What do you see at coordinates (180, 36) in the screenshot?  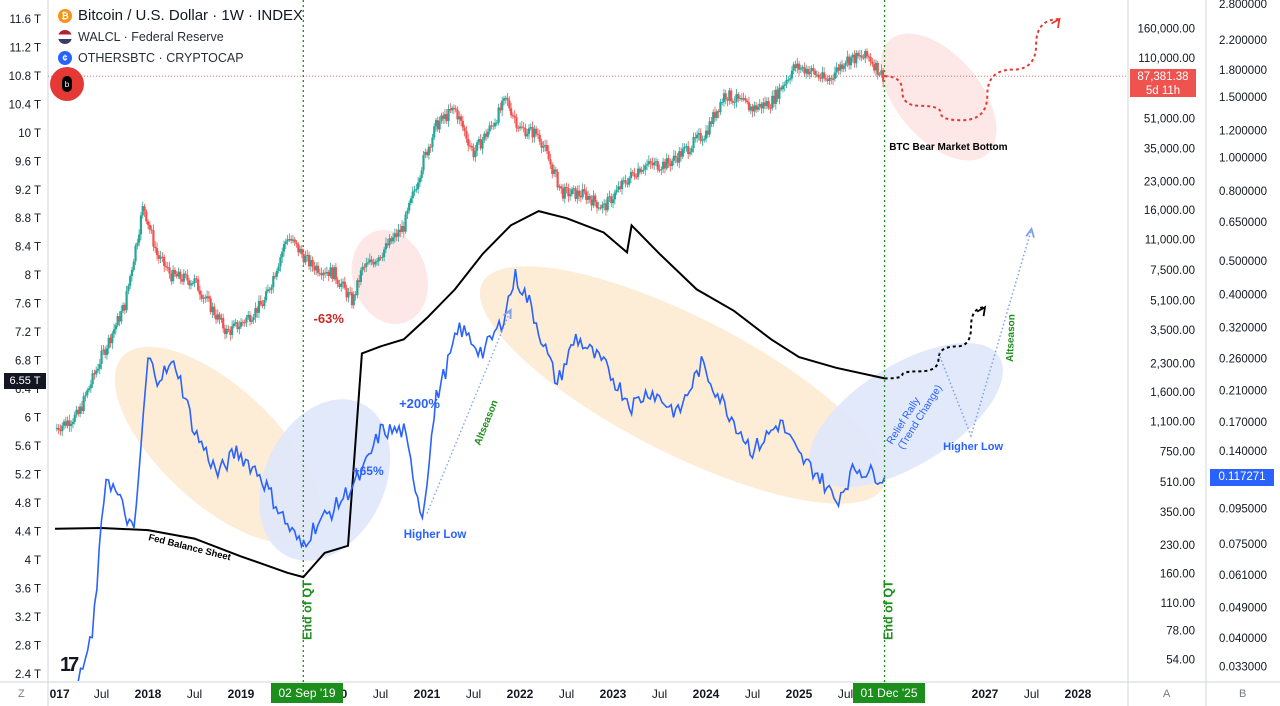 I see `legend-walcl: WALCL · Federal Reserve` at bounding box center [180, 36].